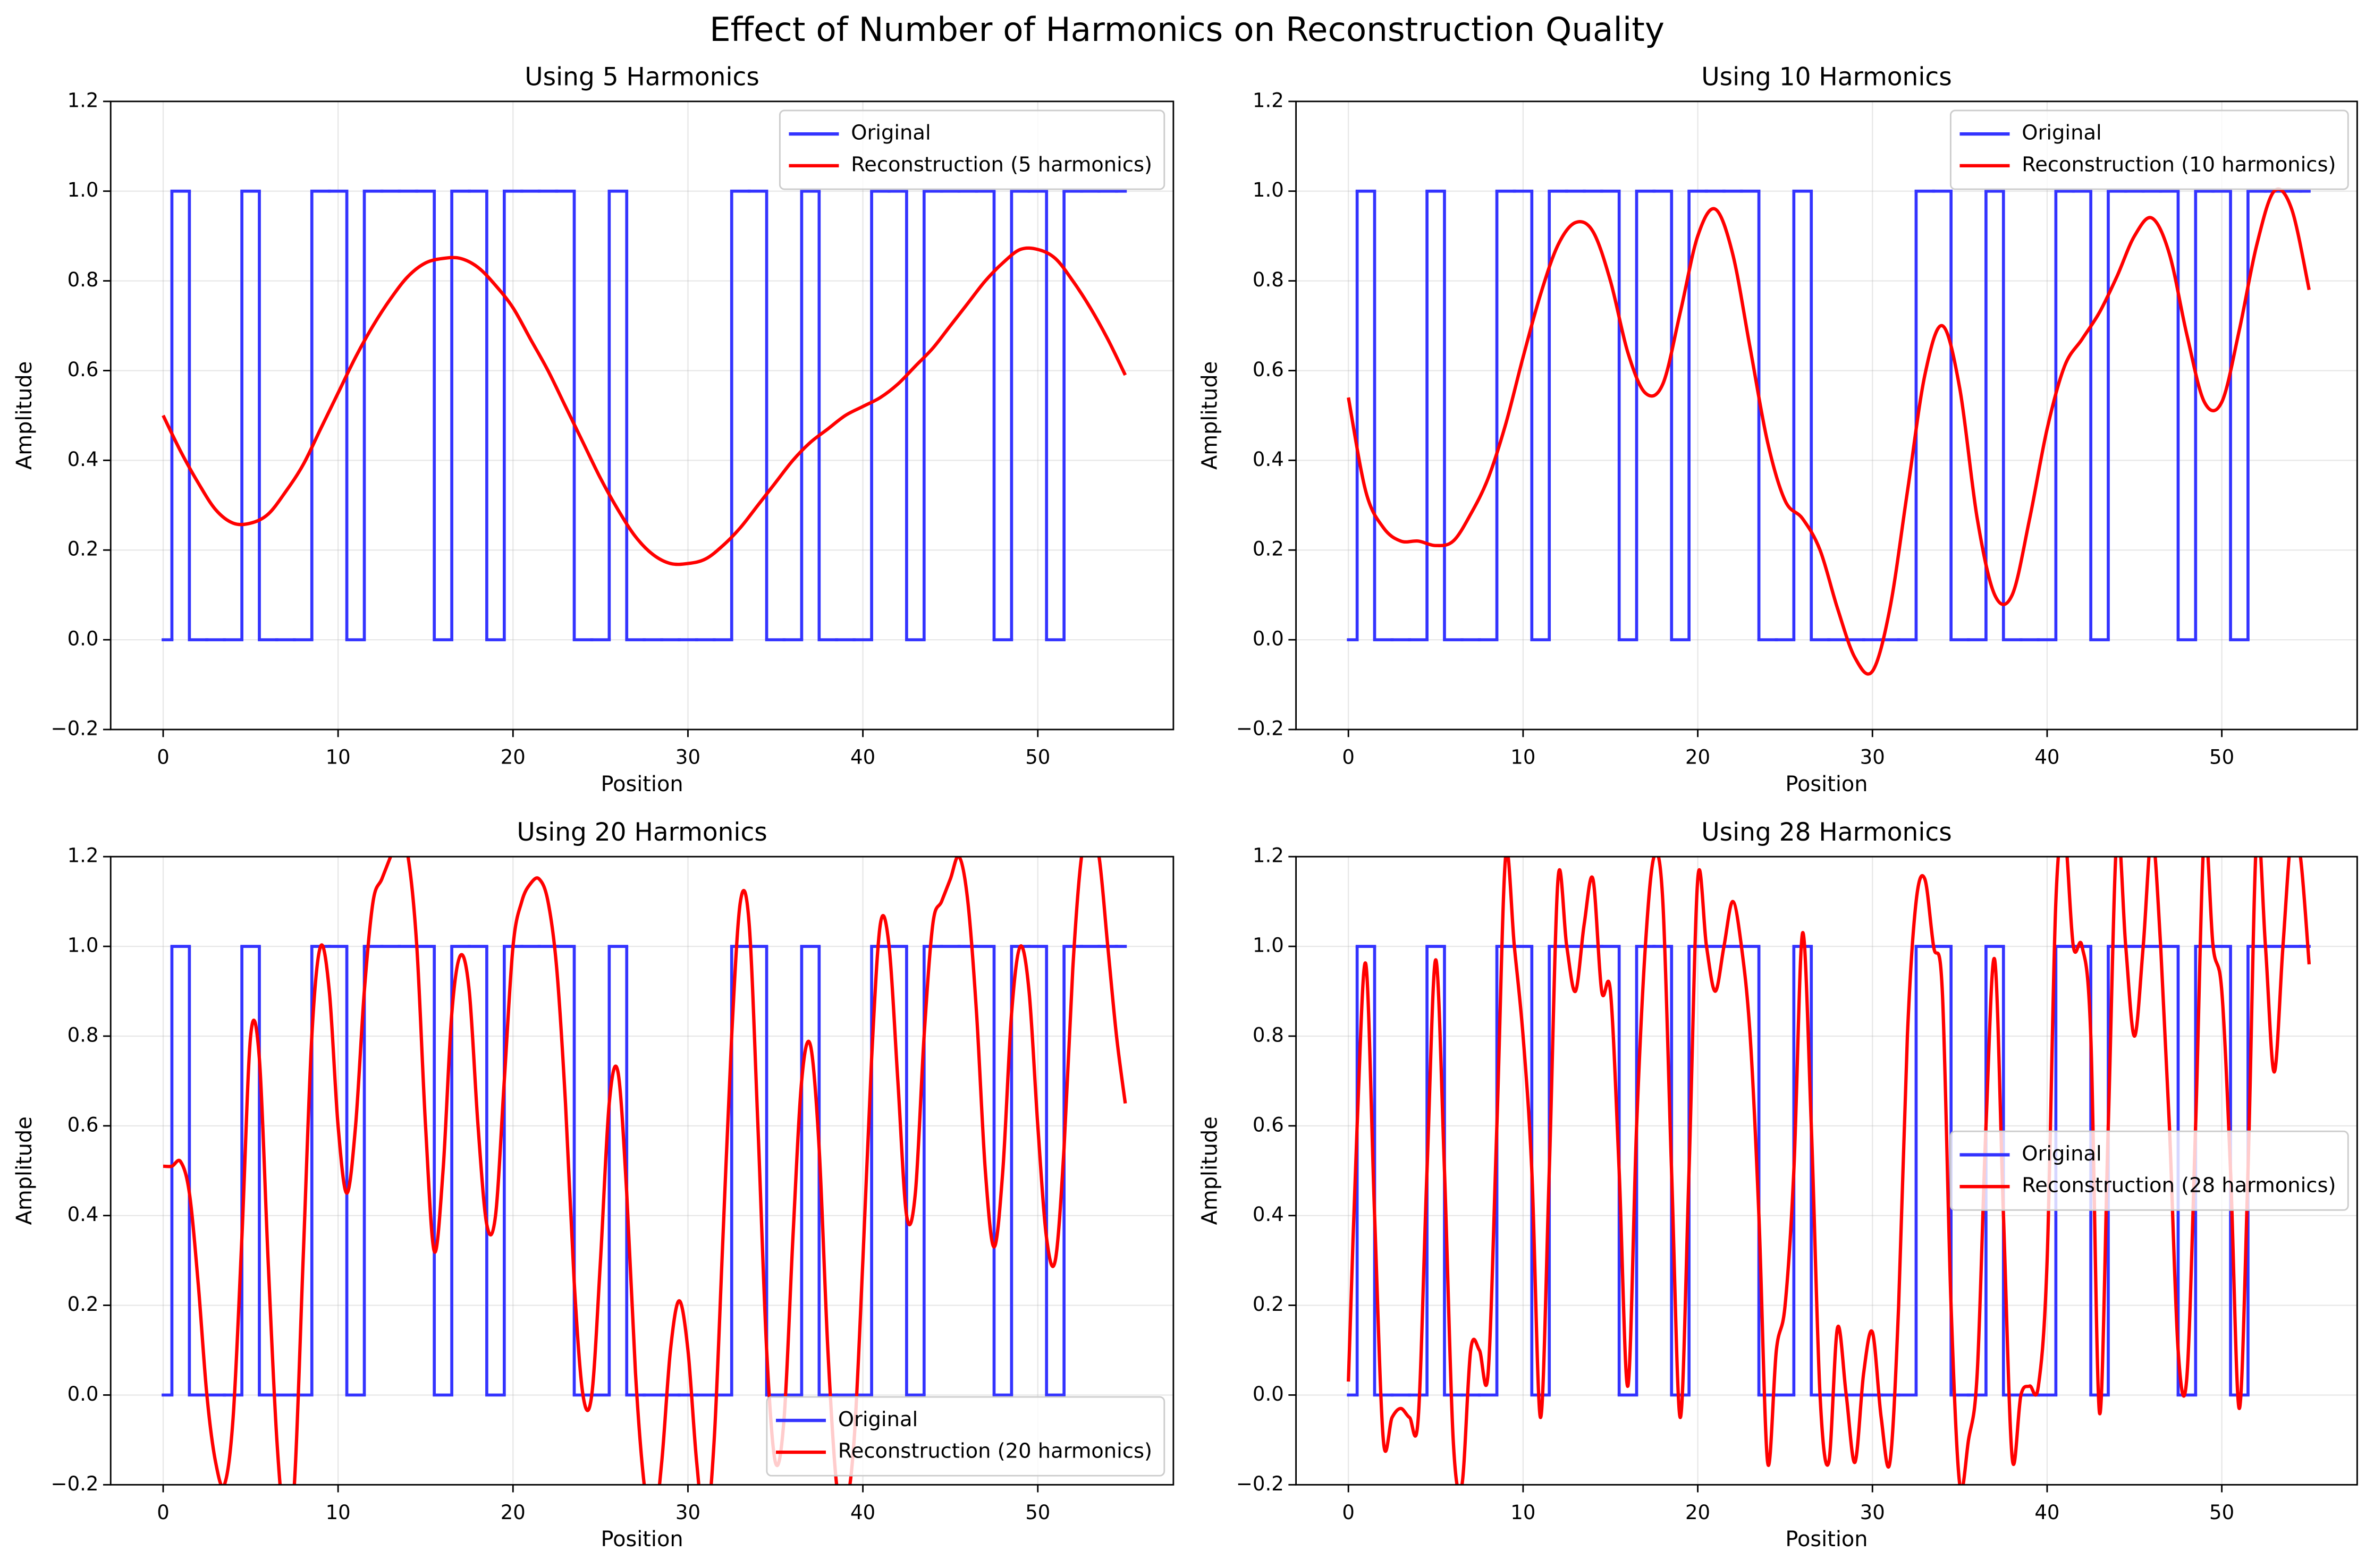  Describe the element at coordinates (995, 1451) in the screenshot. I see `legend-label: Reconstruction (20 harmonics)` at that location.